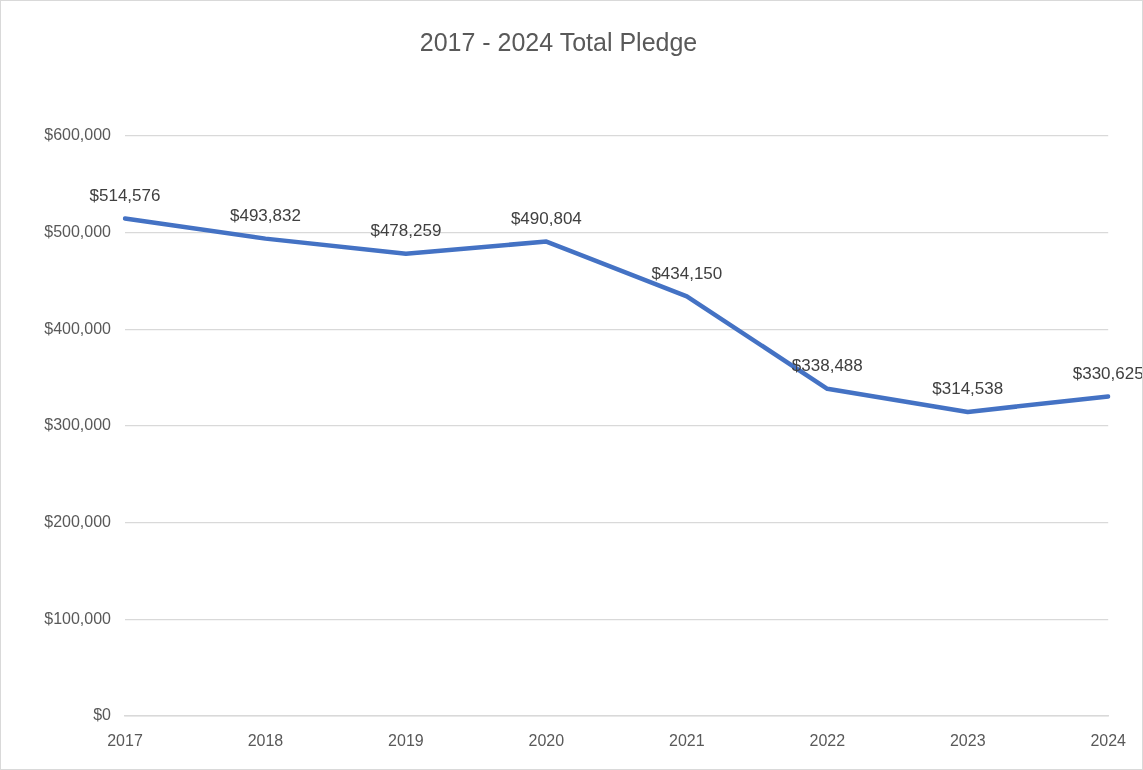  Describe the element at coordinates (827, 741) in the screenshot. I see `x-tick-label: 2022` at that location.